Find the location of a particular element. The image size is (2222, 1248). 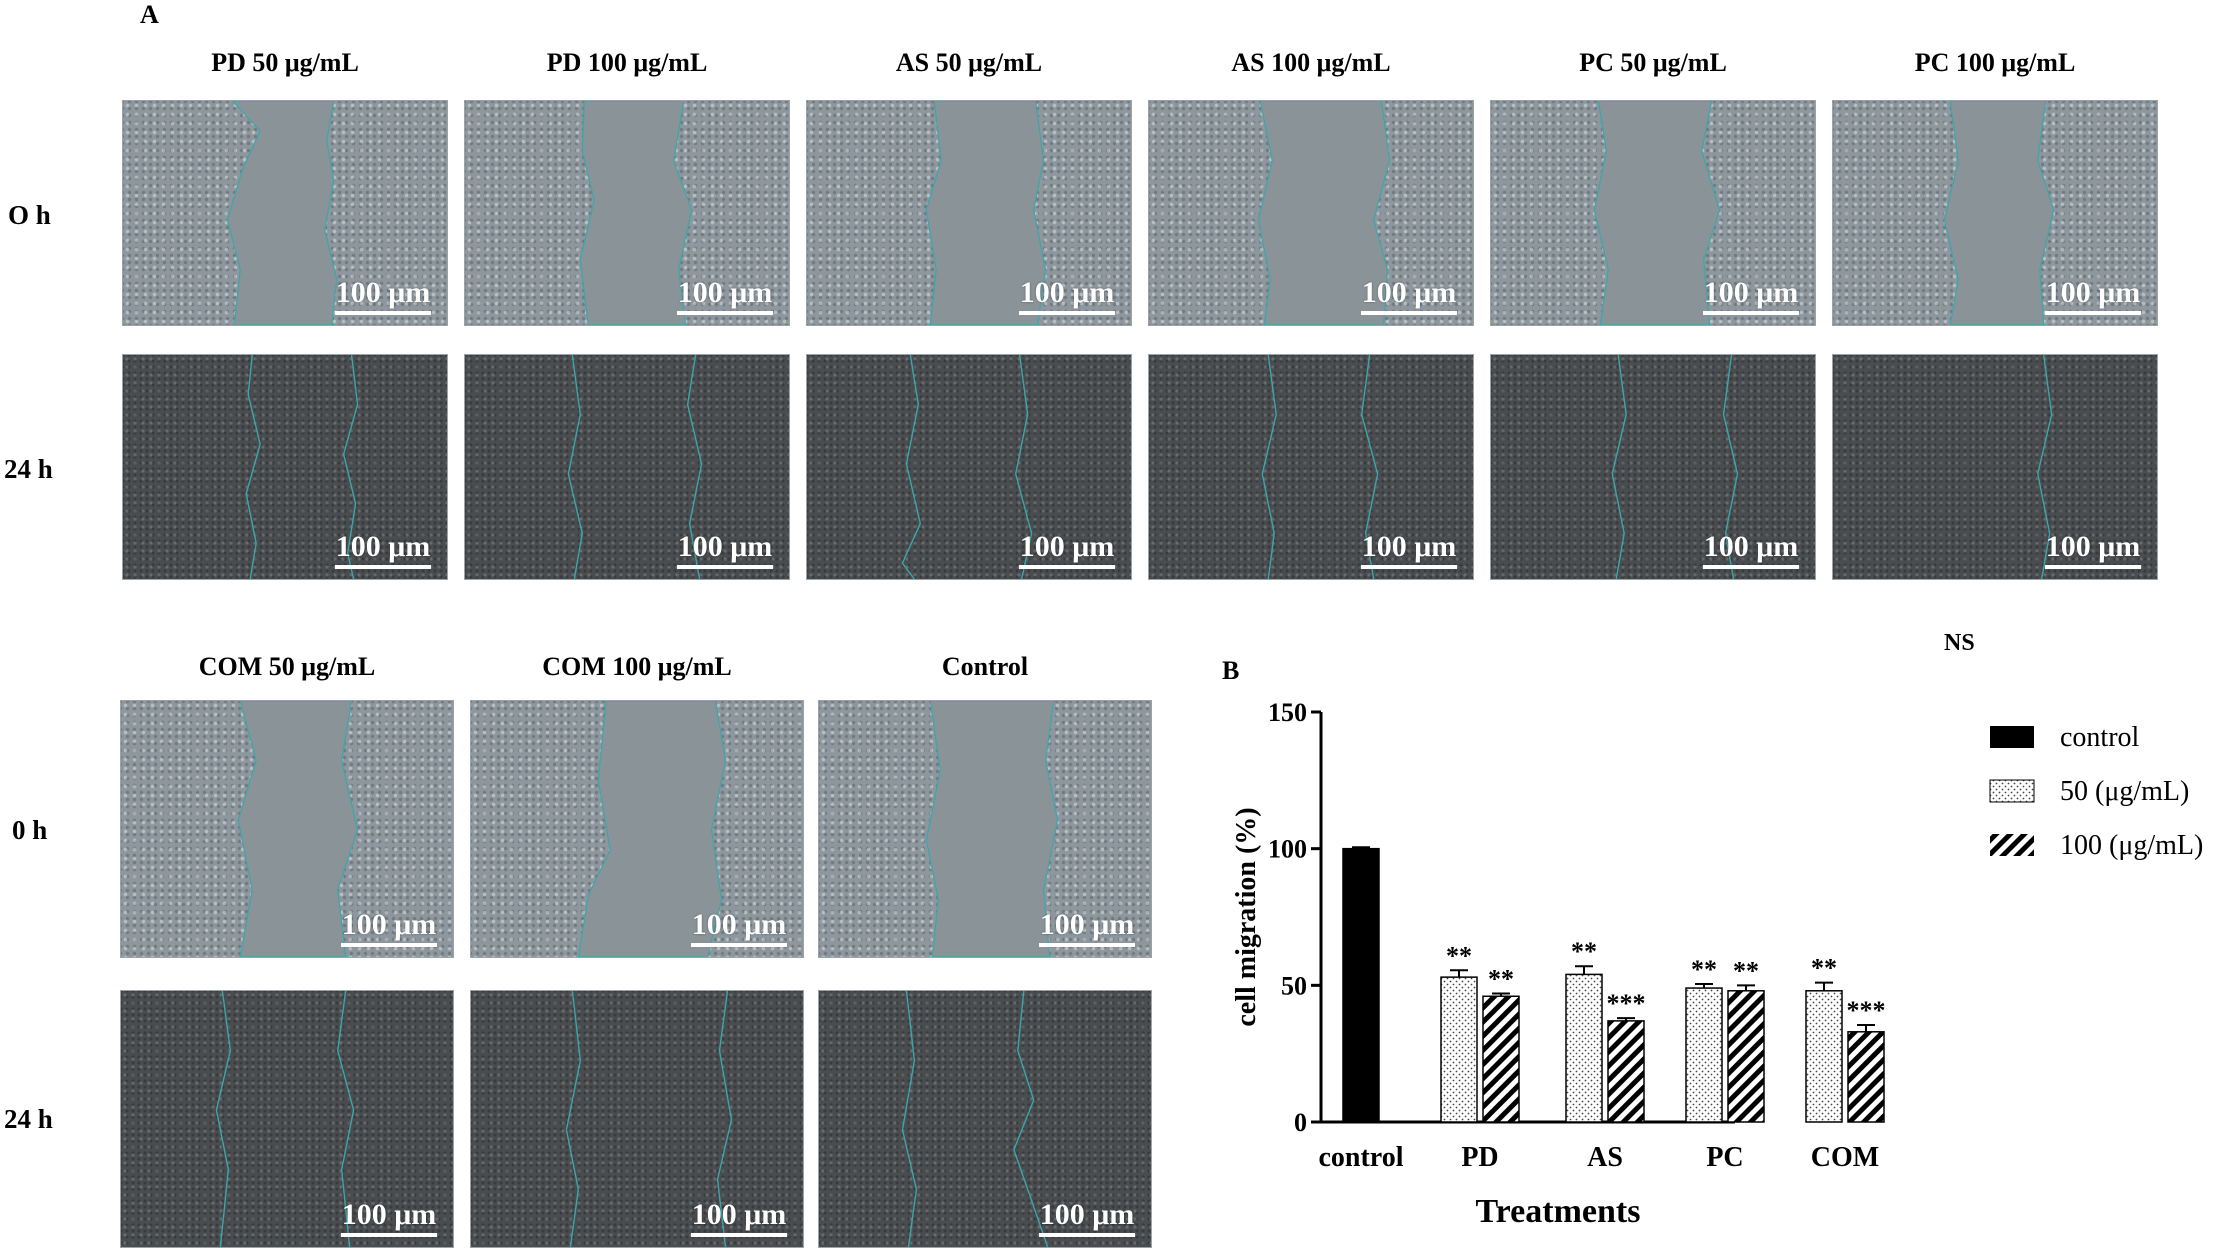

bar-solid is located at coordinates (1361, 985).